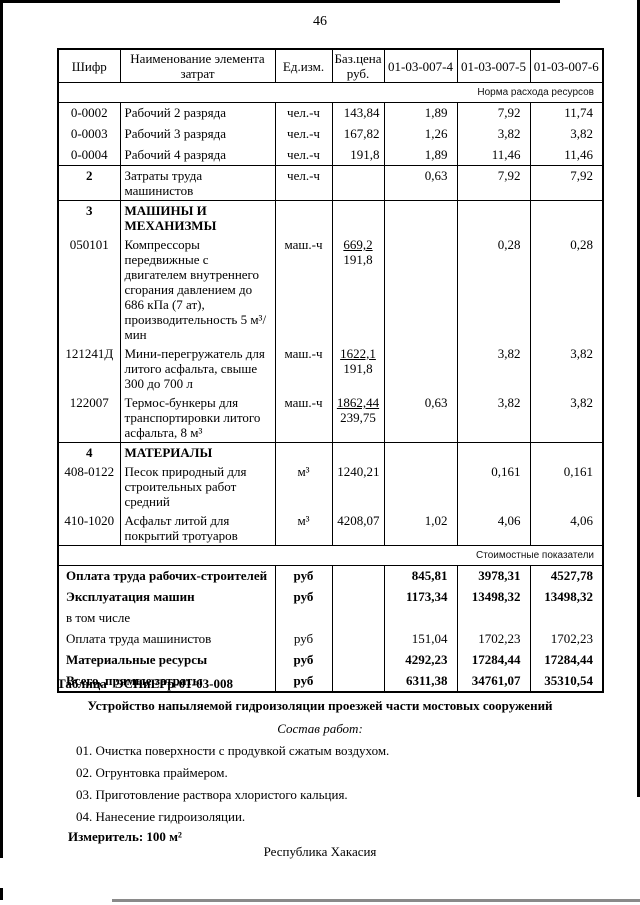 This screenshot has width=640, height=905. What do you see at coordinates (1, 894) in the screenshot?
I see `scan-edge-left-mark` at bounding box center [1, 894].